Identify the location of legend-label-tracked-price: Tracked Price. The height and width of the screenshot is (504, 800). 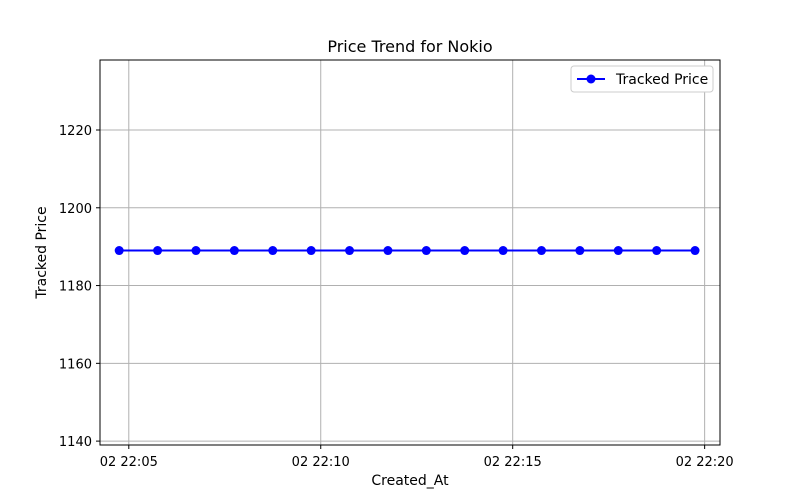
(661, 80).